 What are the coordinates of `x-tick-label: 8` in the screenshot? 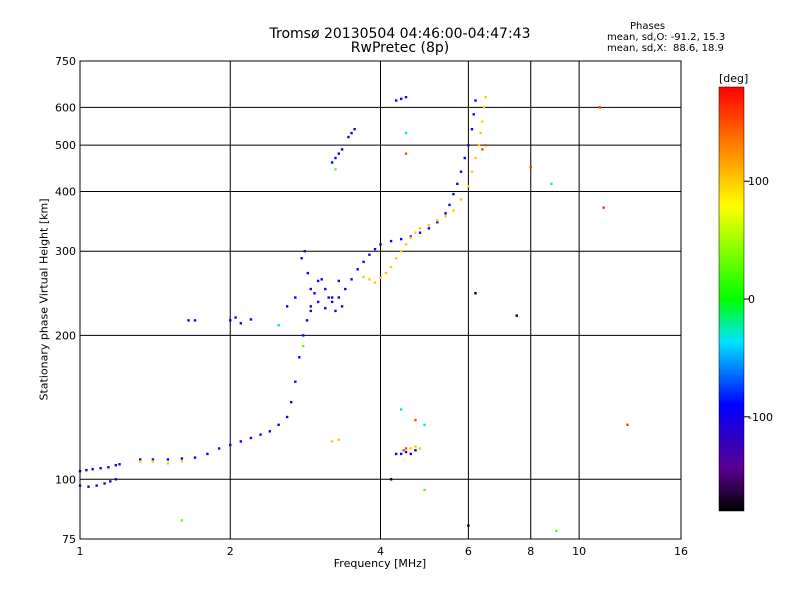 It's located at (530, 551).